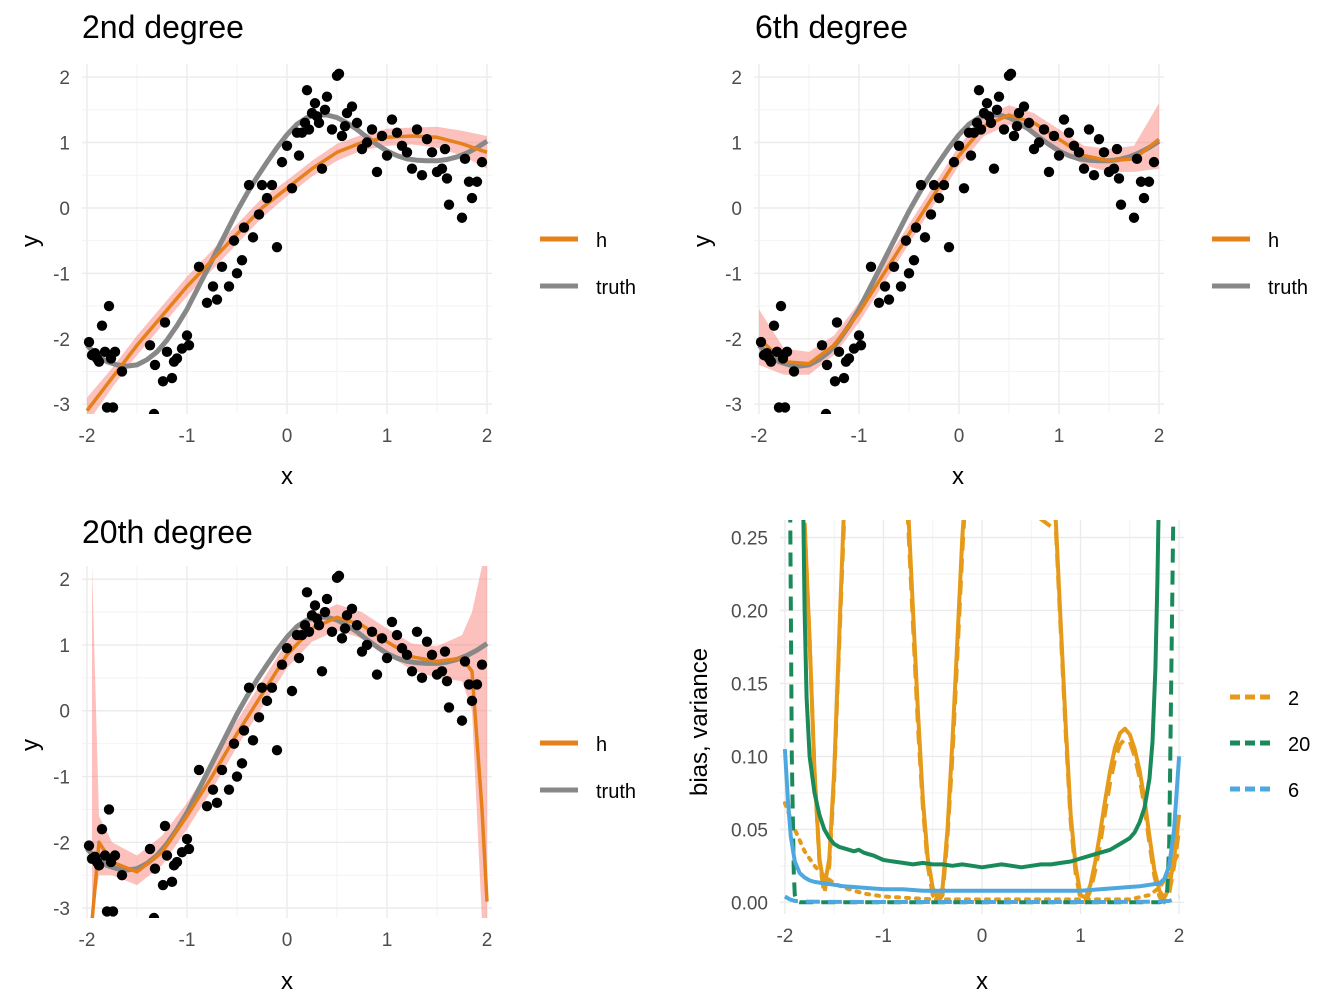 The image size is (1344, 1008). Describe the element at coordinates (733, 340) in the screenshot. I see `y-tick-label: -2` at that location.